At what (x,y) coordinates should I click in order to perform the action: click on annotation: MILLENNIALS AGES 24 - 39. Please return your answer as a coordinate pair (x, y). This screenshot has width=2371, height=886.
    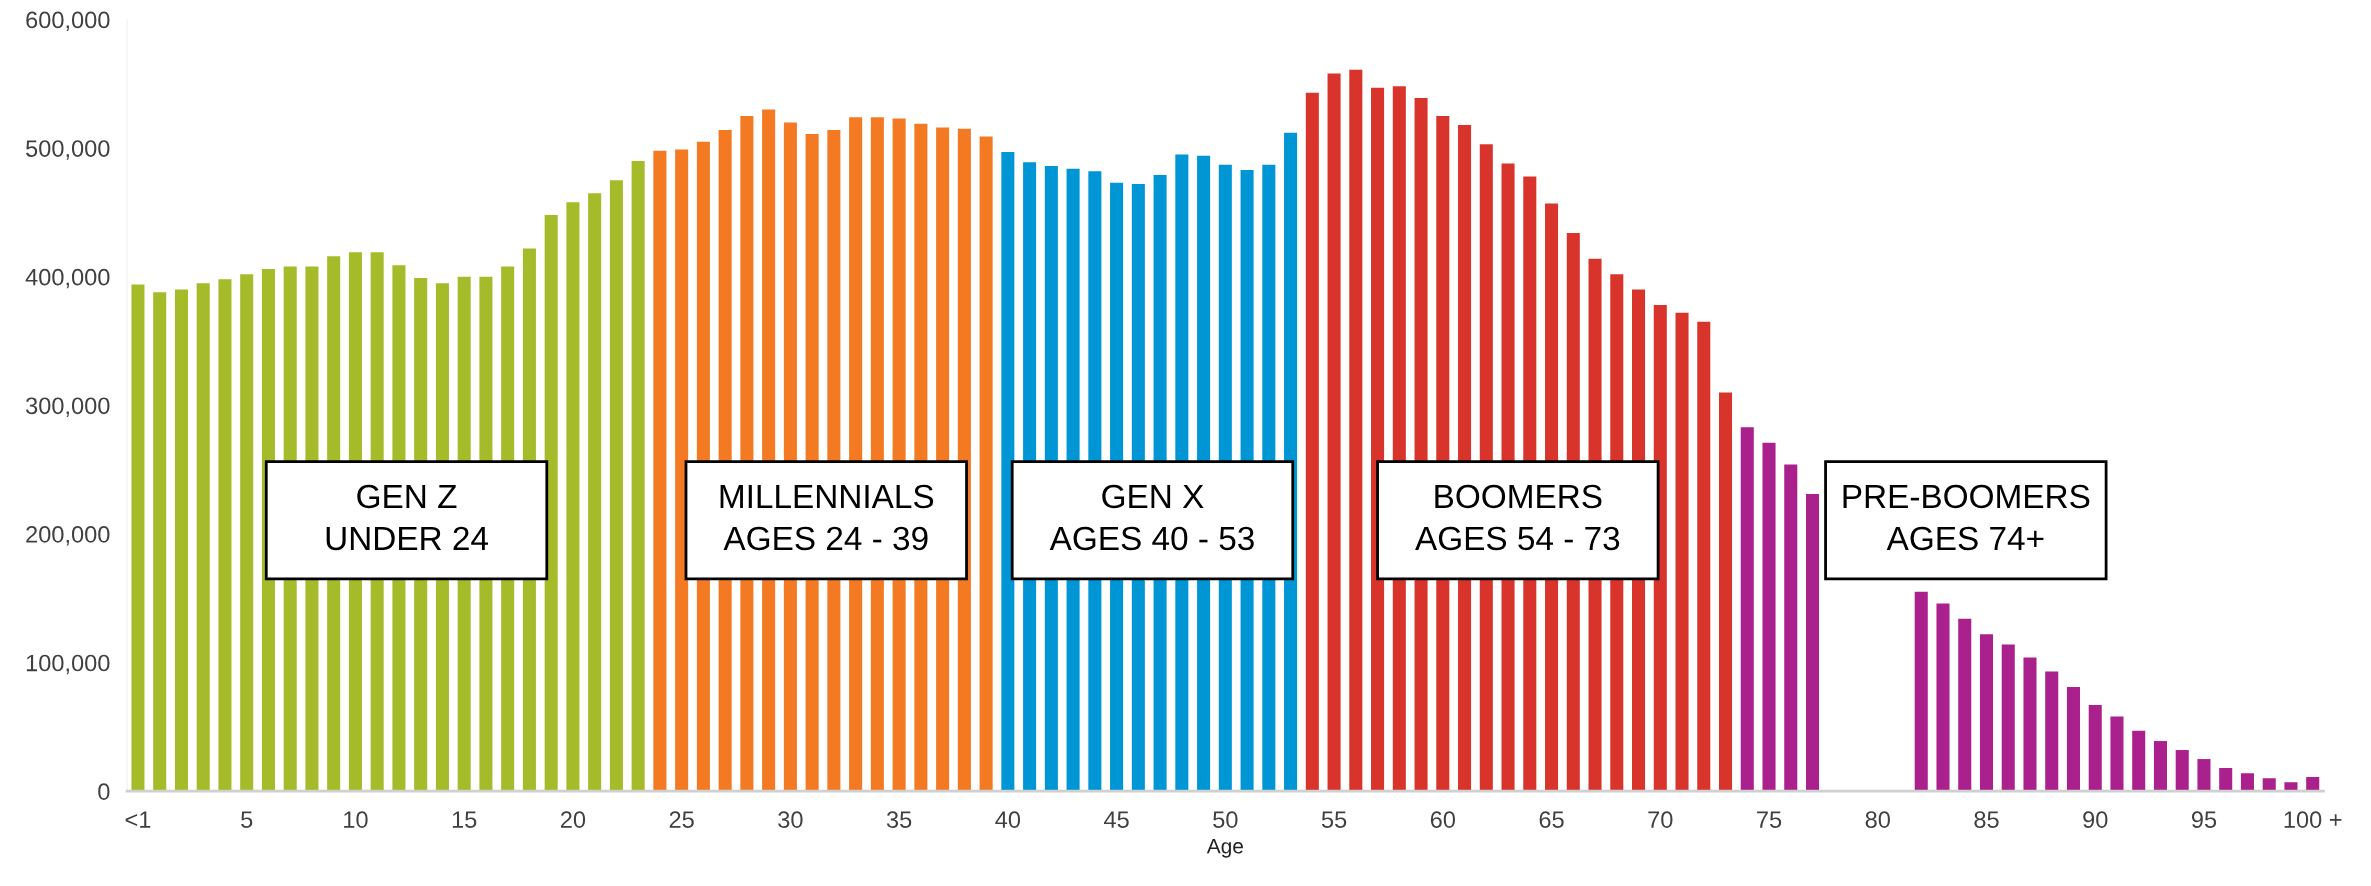
    Looking at the image, I should click on (827, 517).